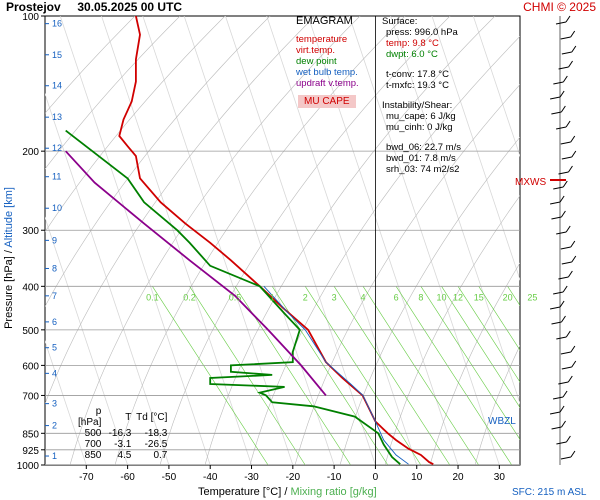  I want to click on mixing-ratio-label: 0.1, so click(152, 297).